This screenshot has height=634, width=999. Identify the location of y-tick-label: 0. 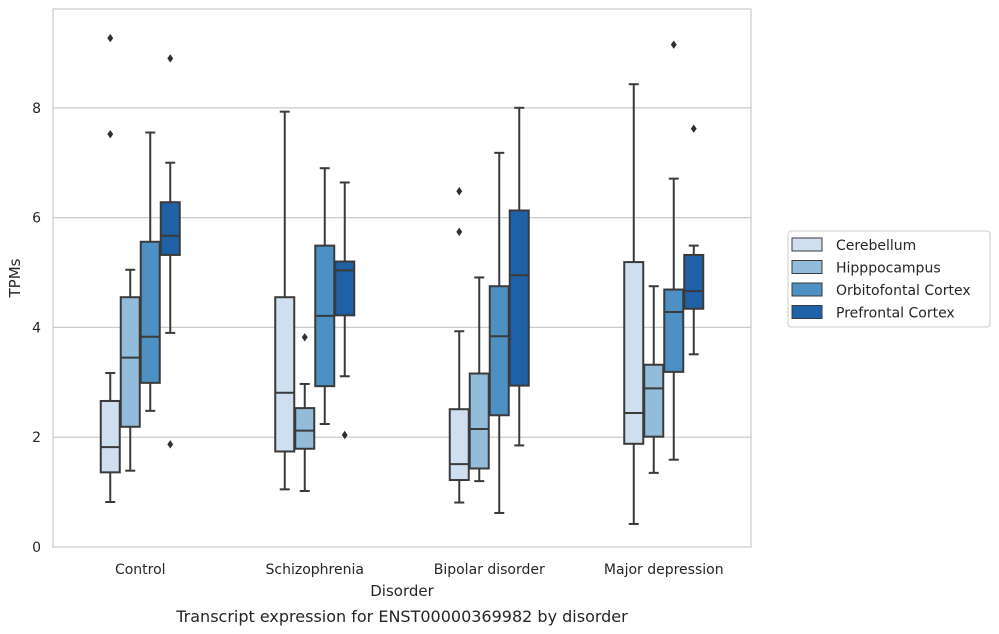
(36, 548).